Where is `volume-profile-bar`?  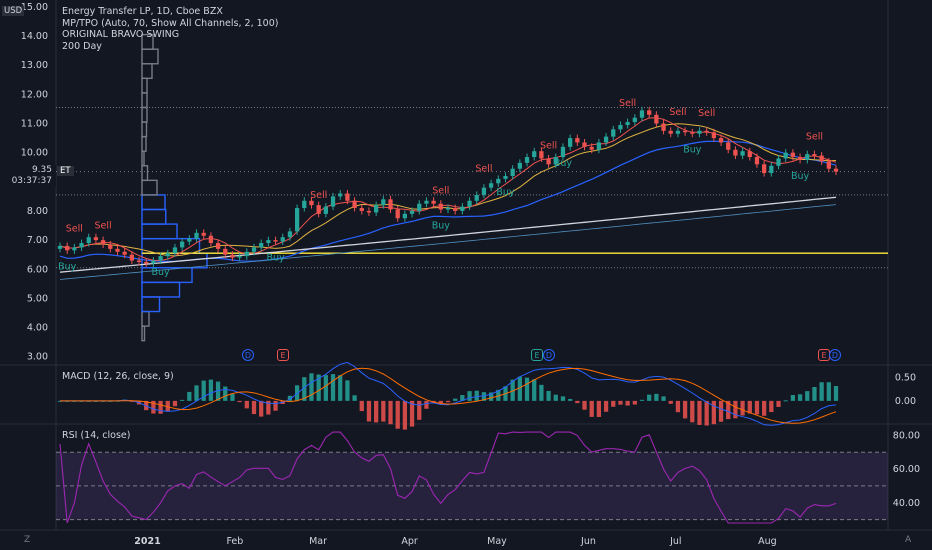
volume-profile-bar is located at coordinates (145, 173).